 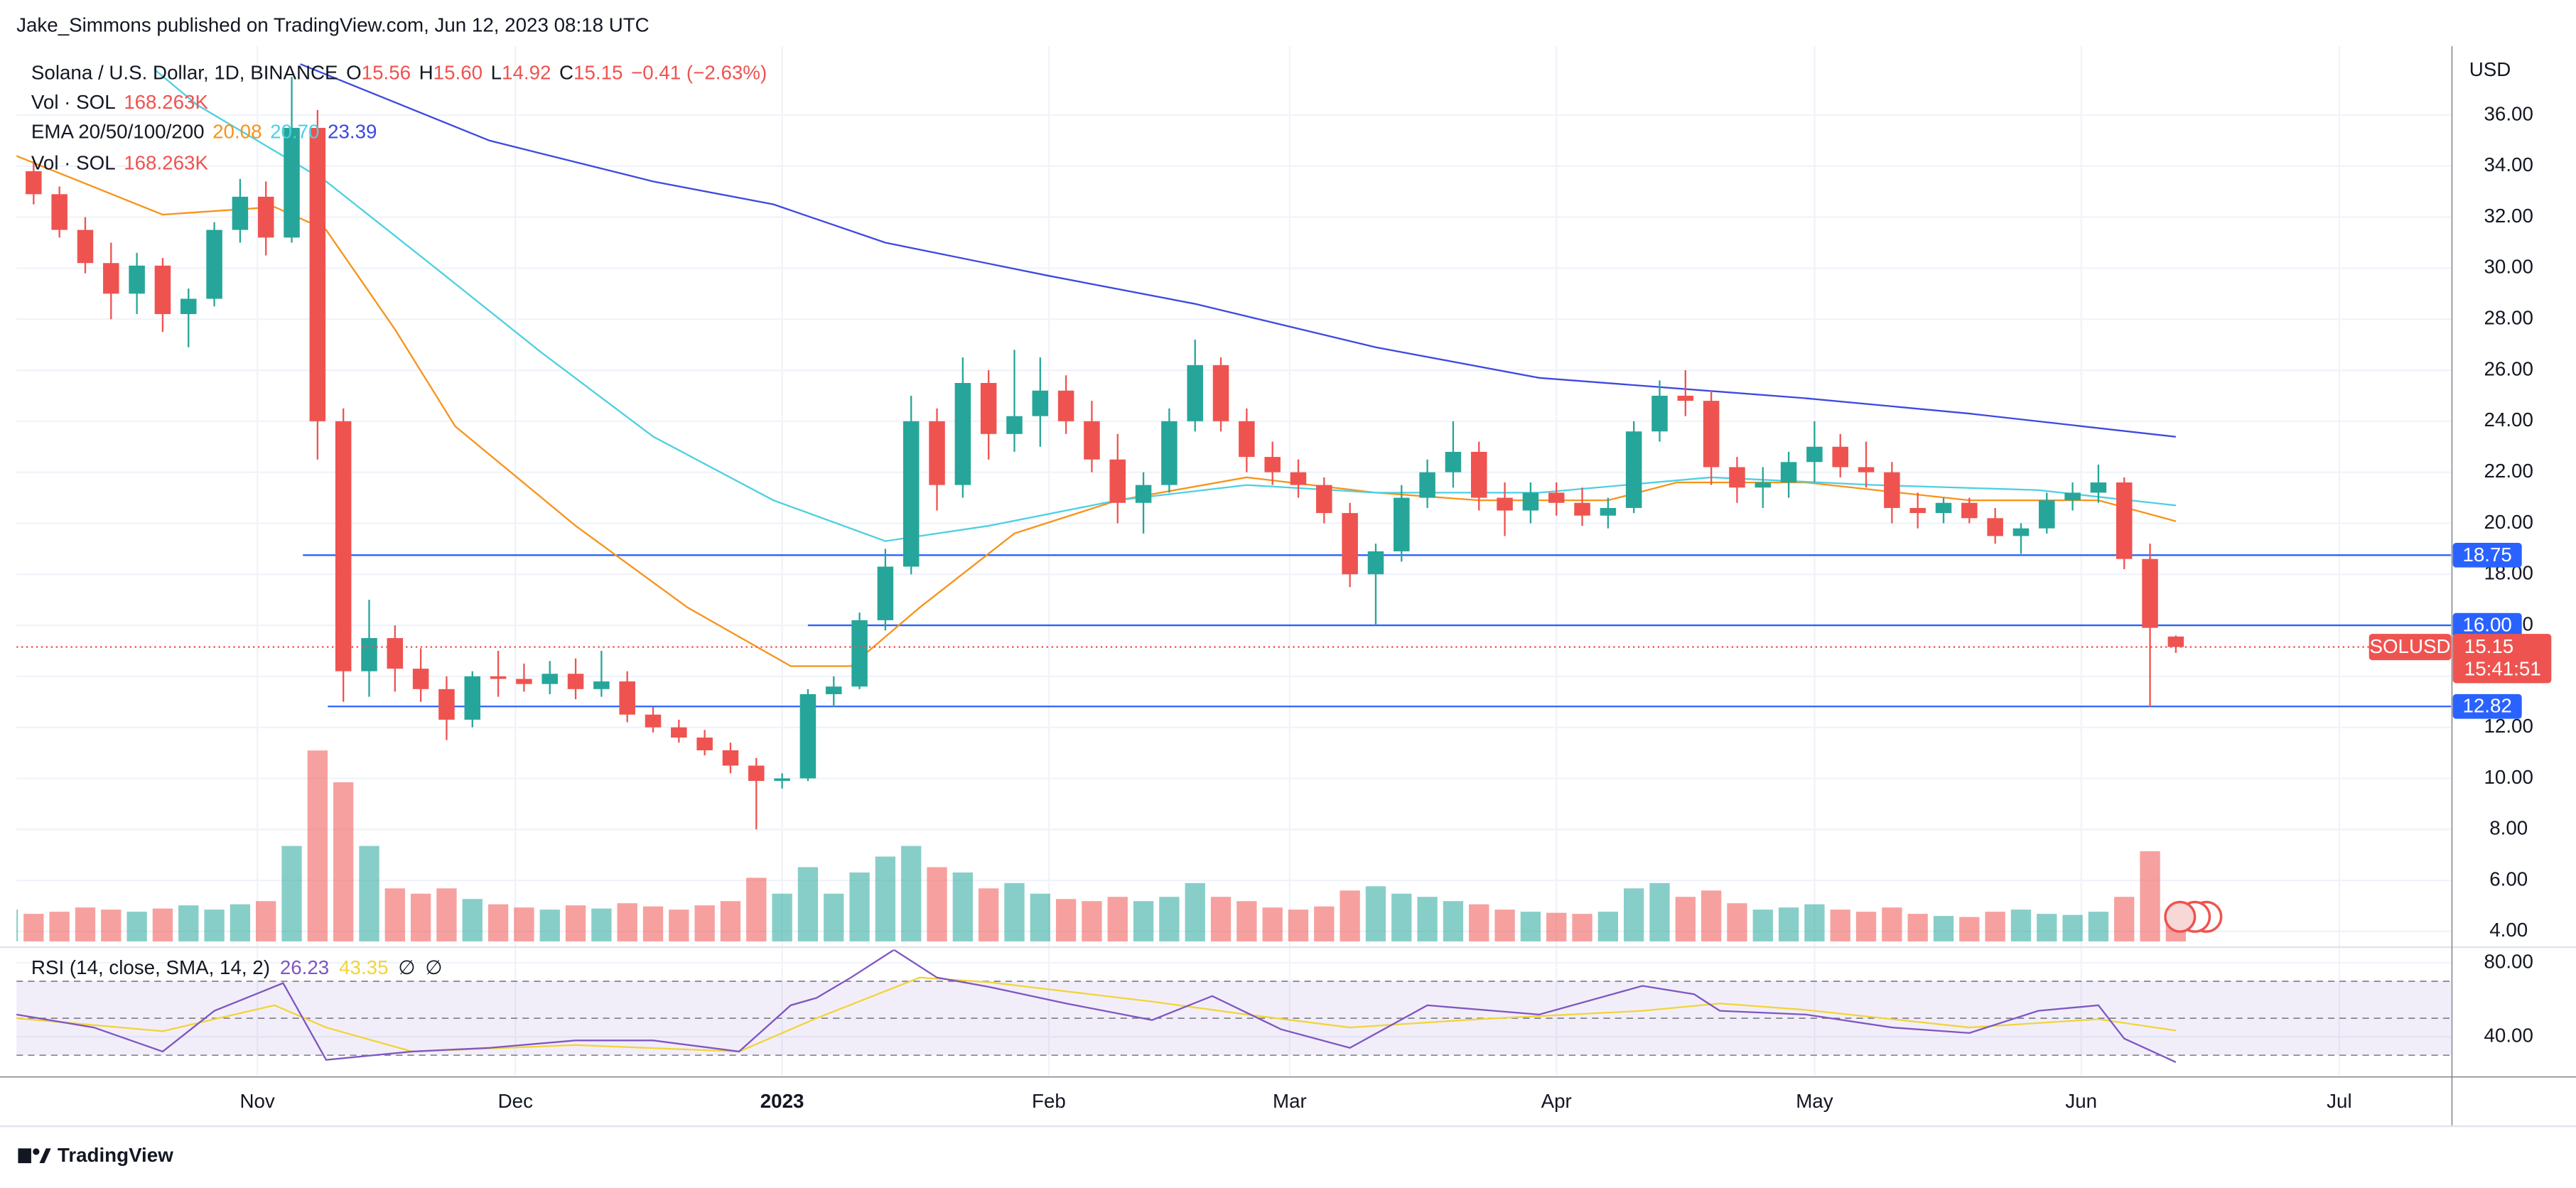 What do you see at coordinates (2081, 1101) in the screenshot?
I see `x-tick-label: Jun` at bounding box center [2081, 1101].